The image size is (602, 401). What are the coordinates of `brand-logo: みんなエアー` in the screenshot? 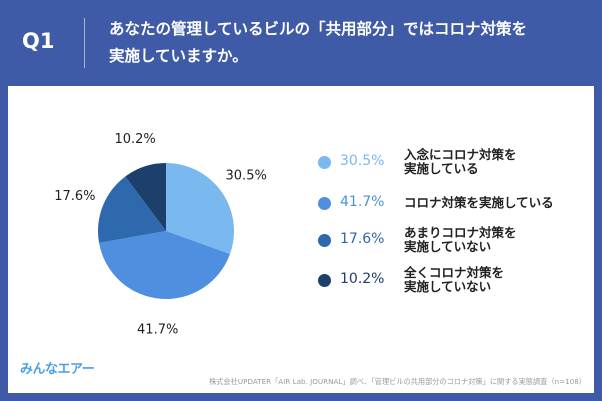 It's located at (57, 369).